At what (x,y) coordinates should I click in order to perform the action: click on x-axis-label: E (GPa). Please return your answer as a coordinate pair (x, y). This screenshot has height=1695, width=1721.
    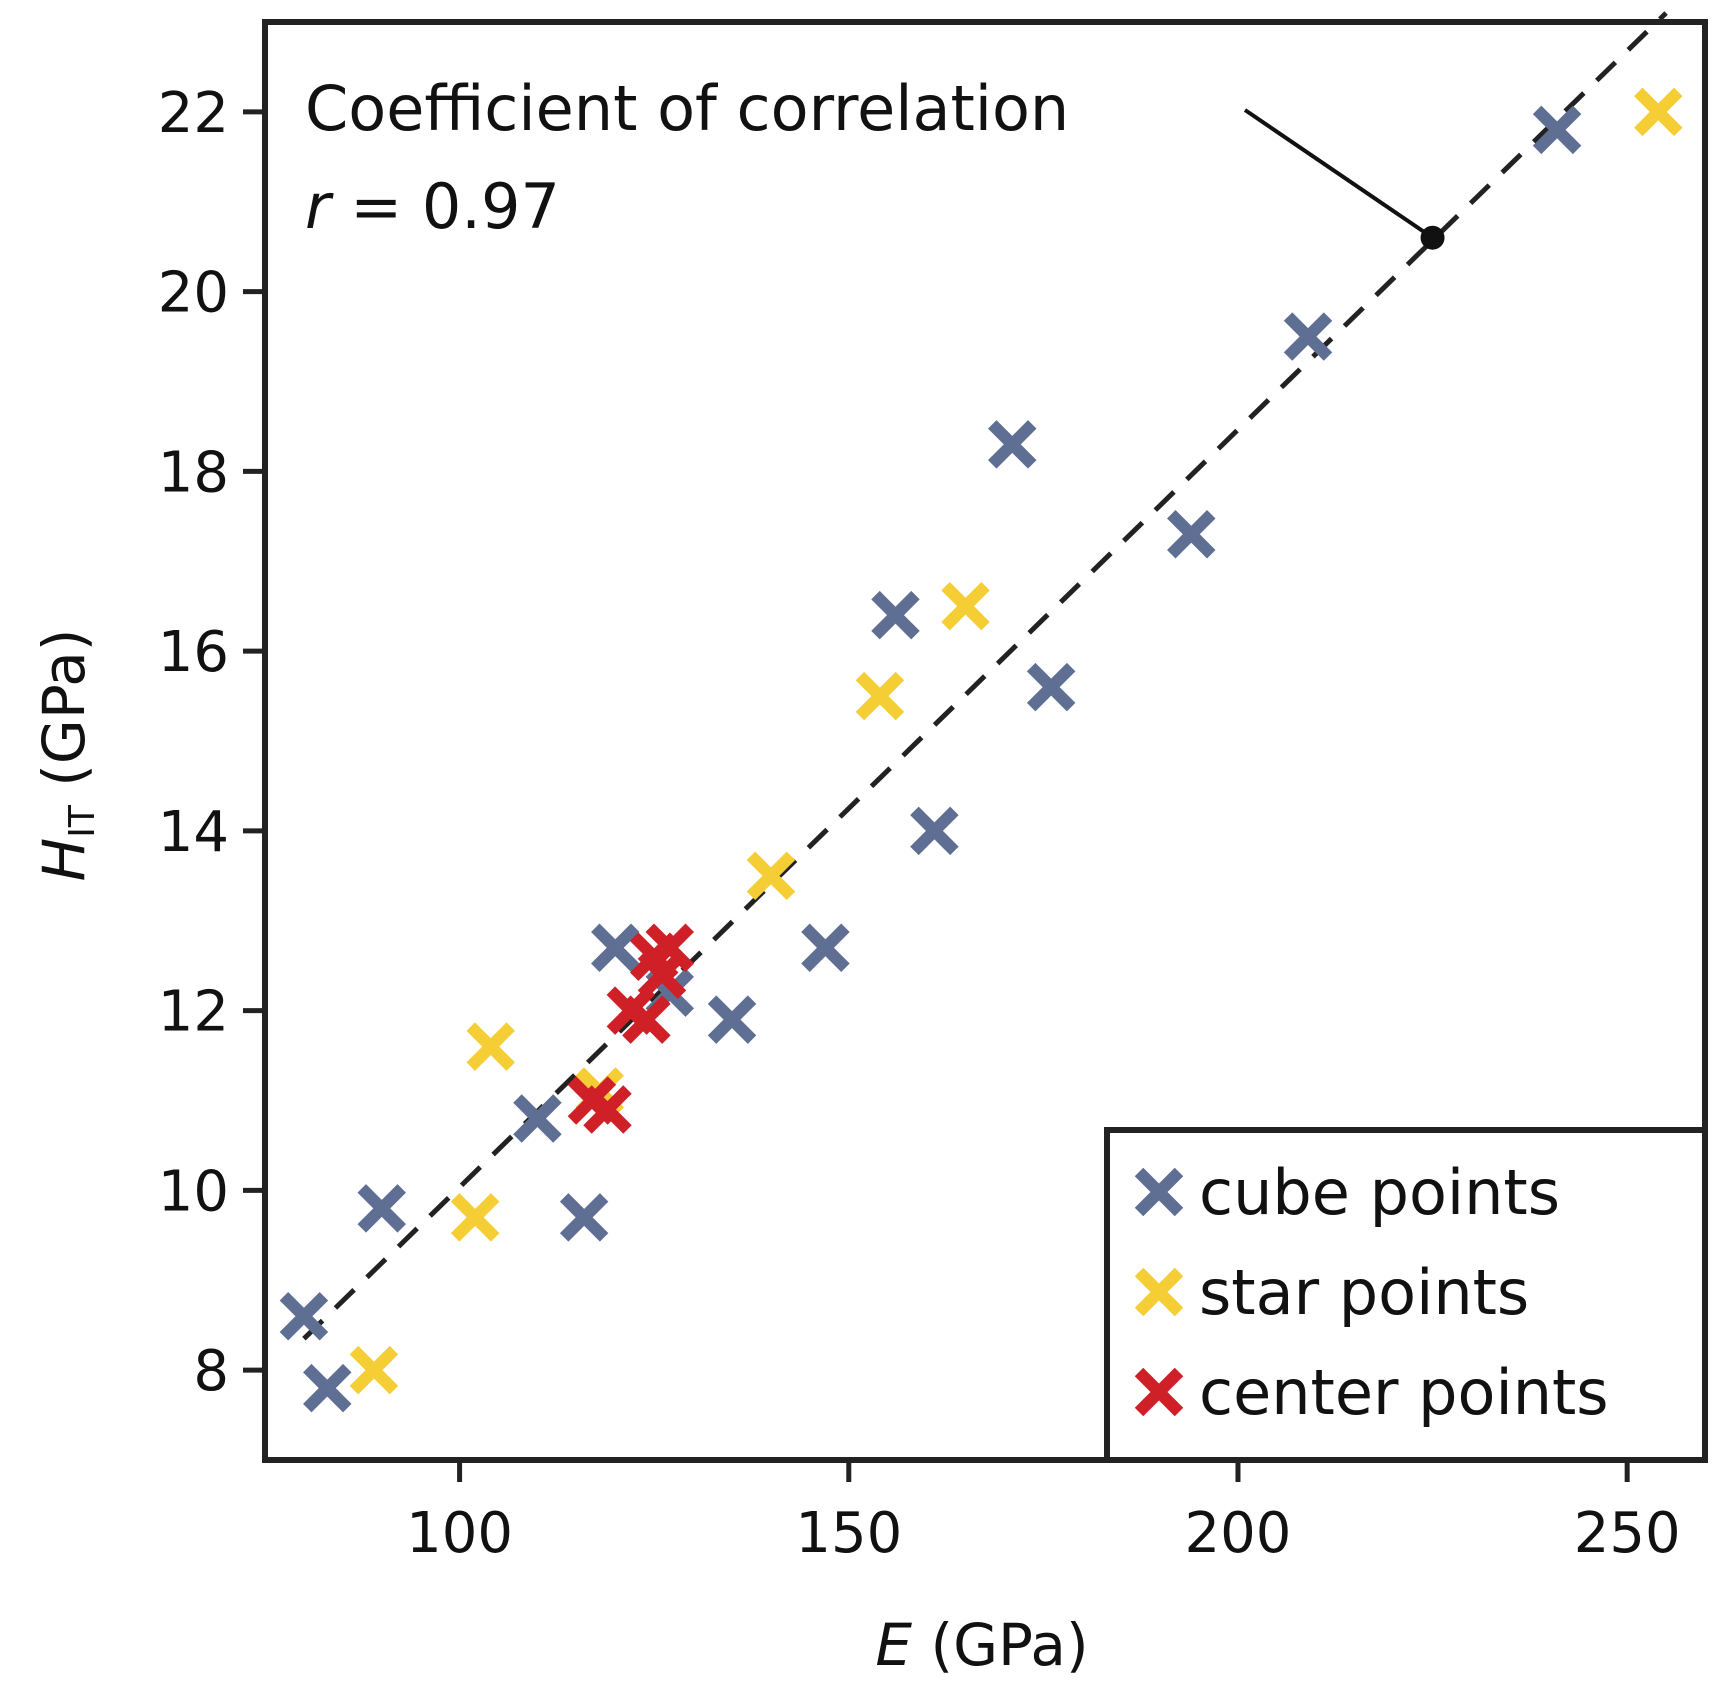
    Looking at the image, I should click on (981, 1645).